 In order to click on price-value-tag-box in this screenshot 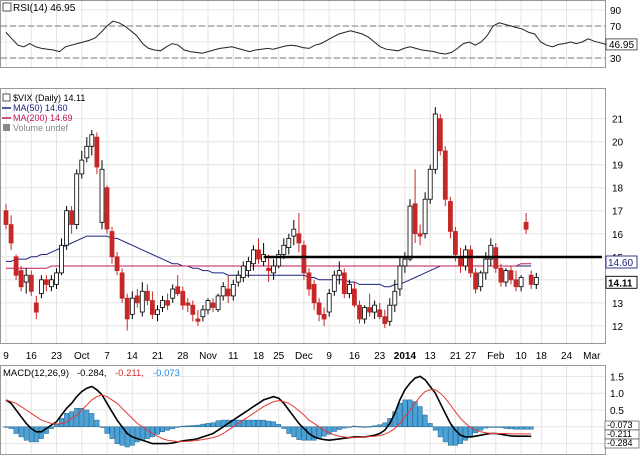, I will do `click(621, 282)`.